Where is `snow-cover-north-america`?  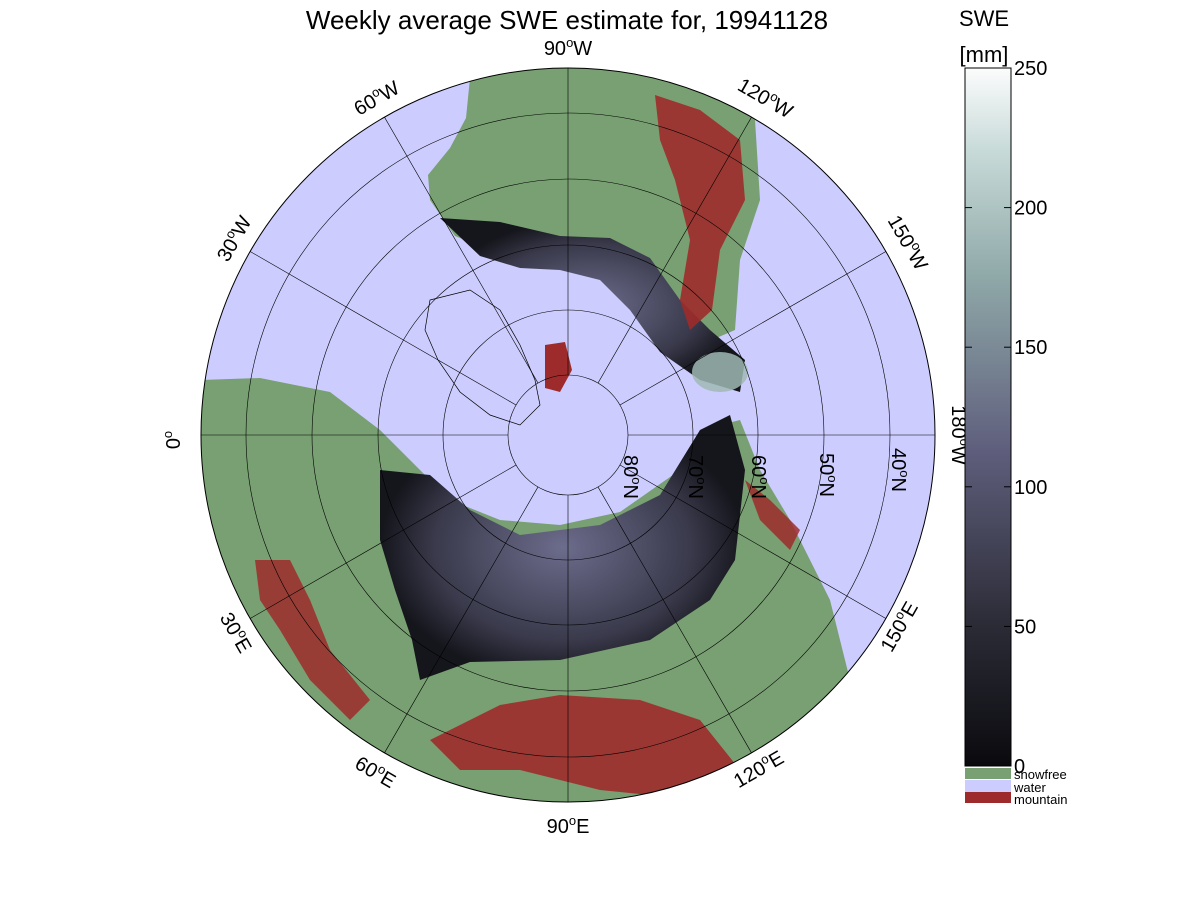 snow-cover-north-america is located at coordinates (592, 305).